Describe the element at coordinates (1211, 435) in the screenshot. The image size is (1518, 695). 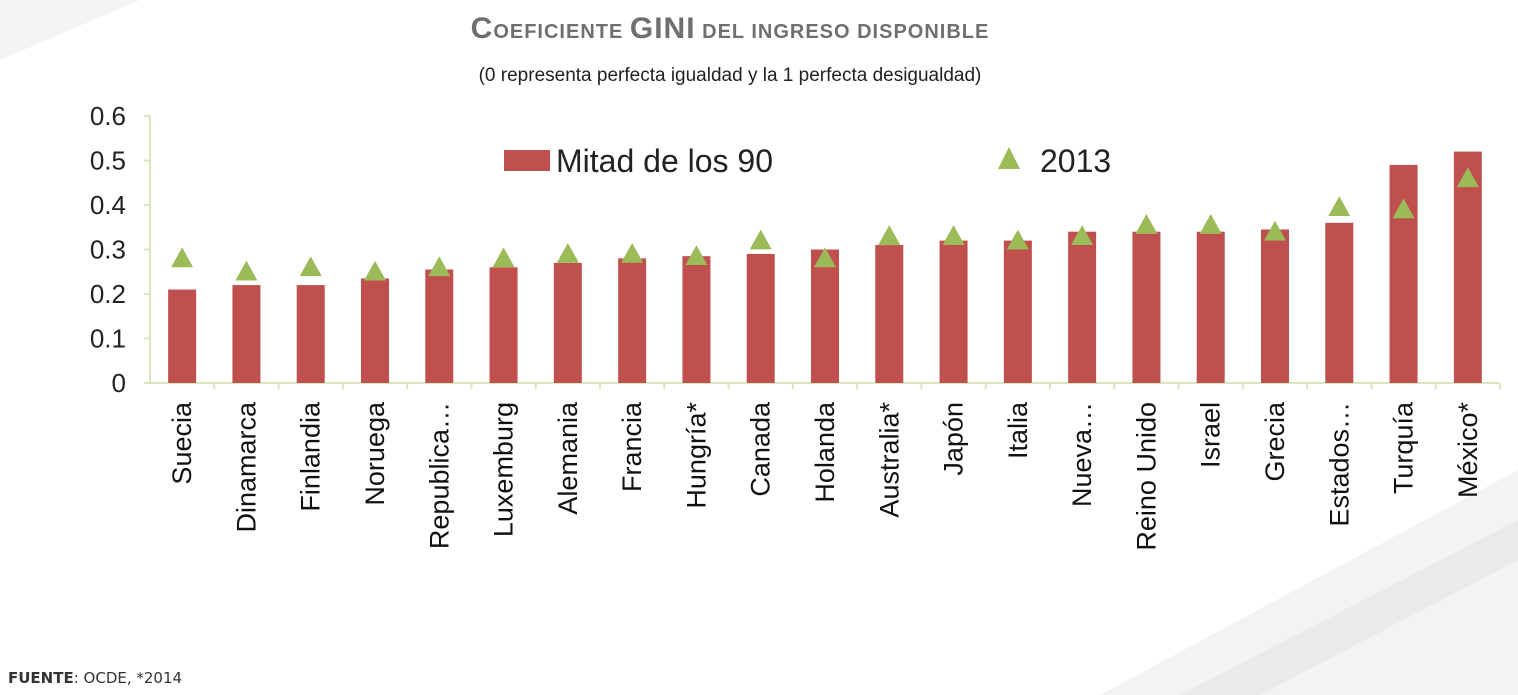
I see `category-label: Israel` at that location.